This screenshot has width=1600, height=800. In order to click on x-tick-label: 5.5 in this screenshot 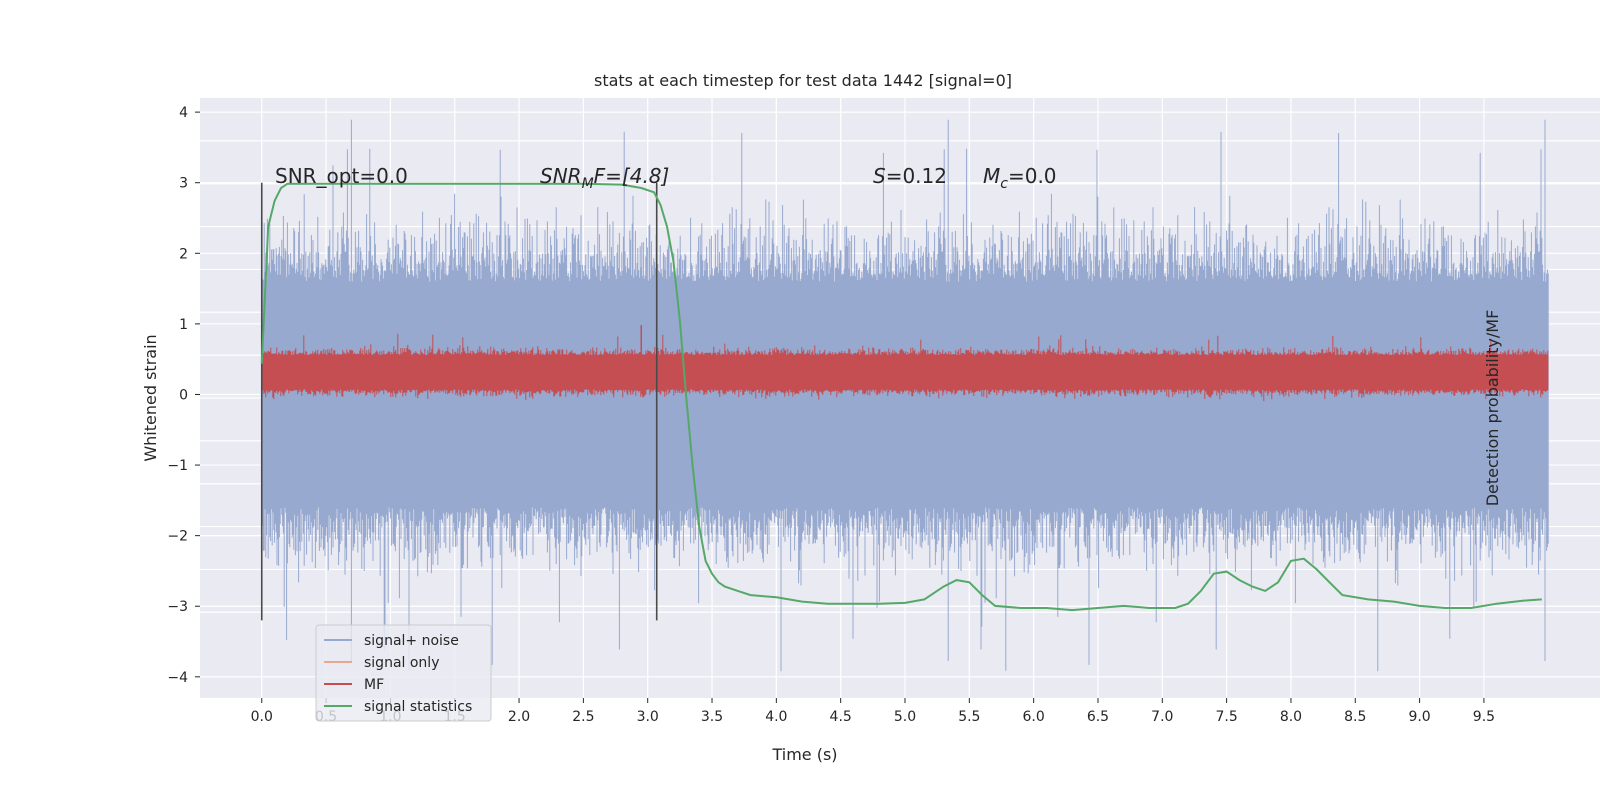, I will do `click(969, 717)`.